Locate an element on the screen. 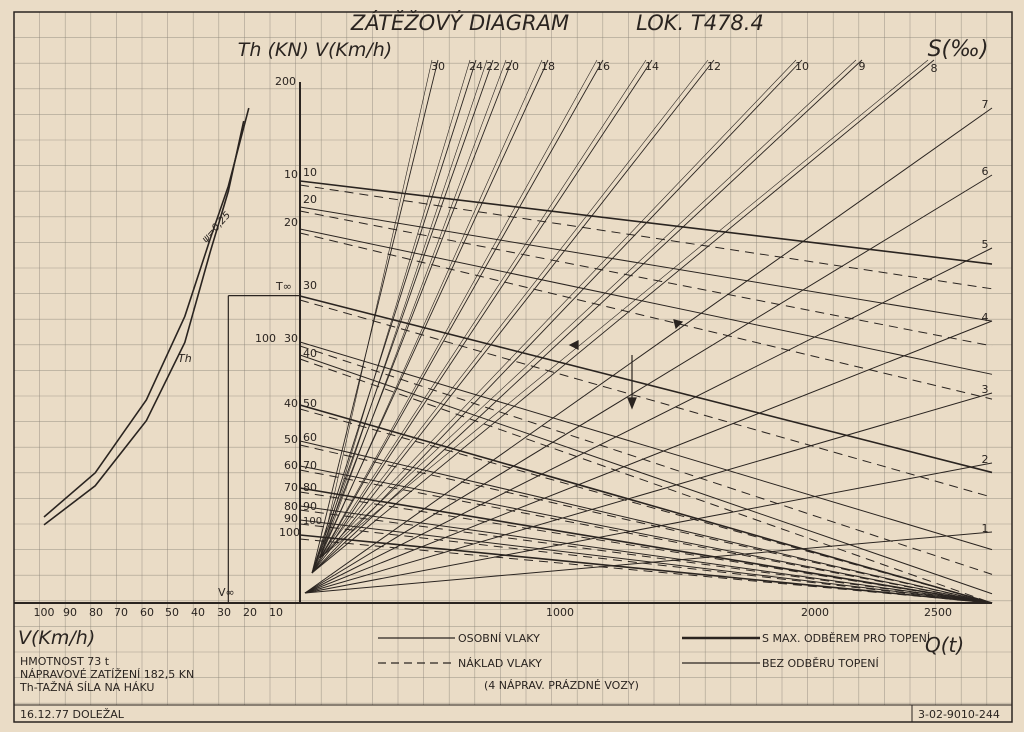 Image resolution: width=1024 pixels, height=732 pixels. speed-inner-label: 20 is located at coordinates (310, 199).